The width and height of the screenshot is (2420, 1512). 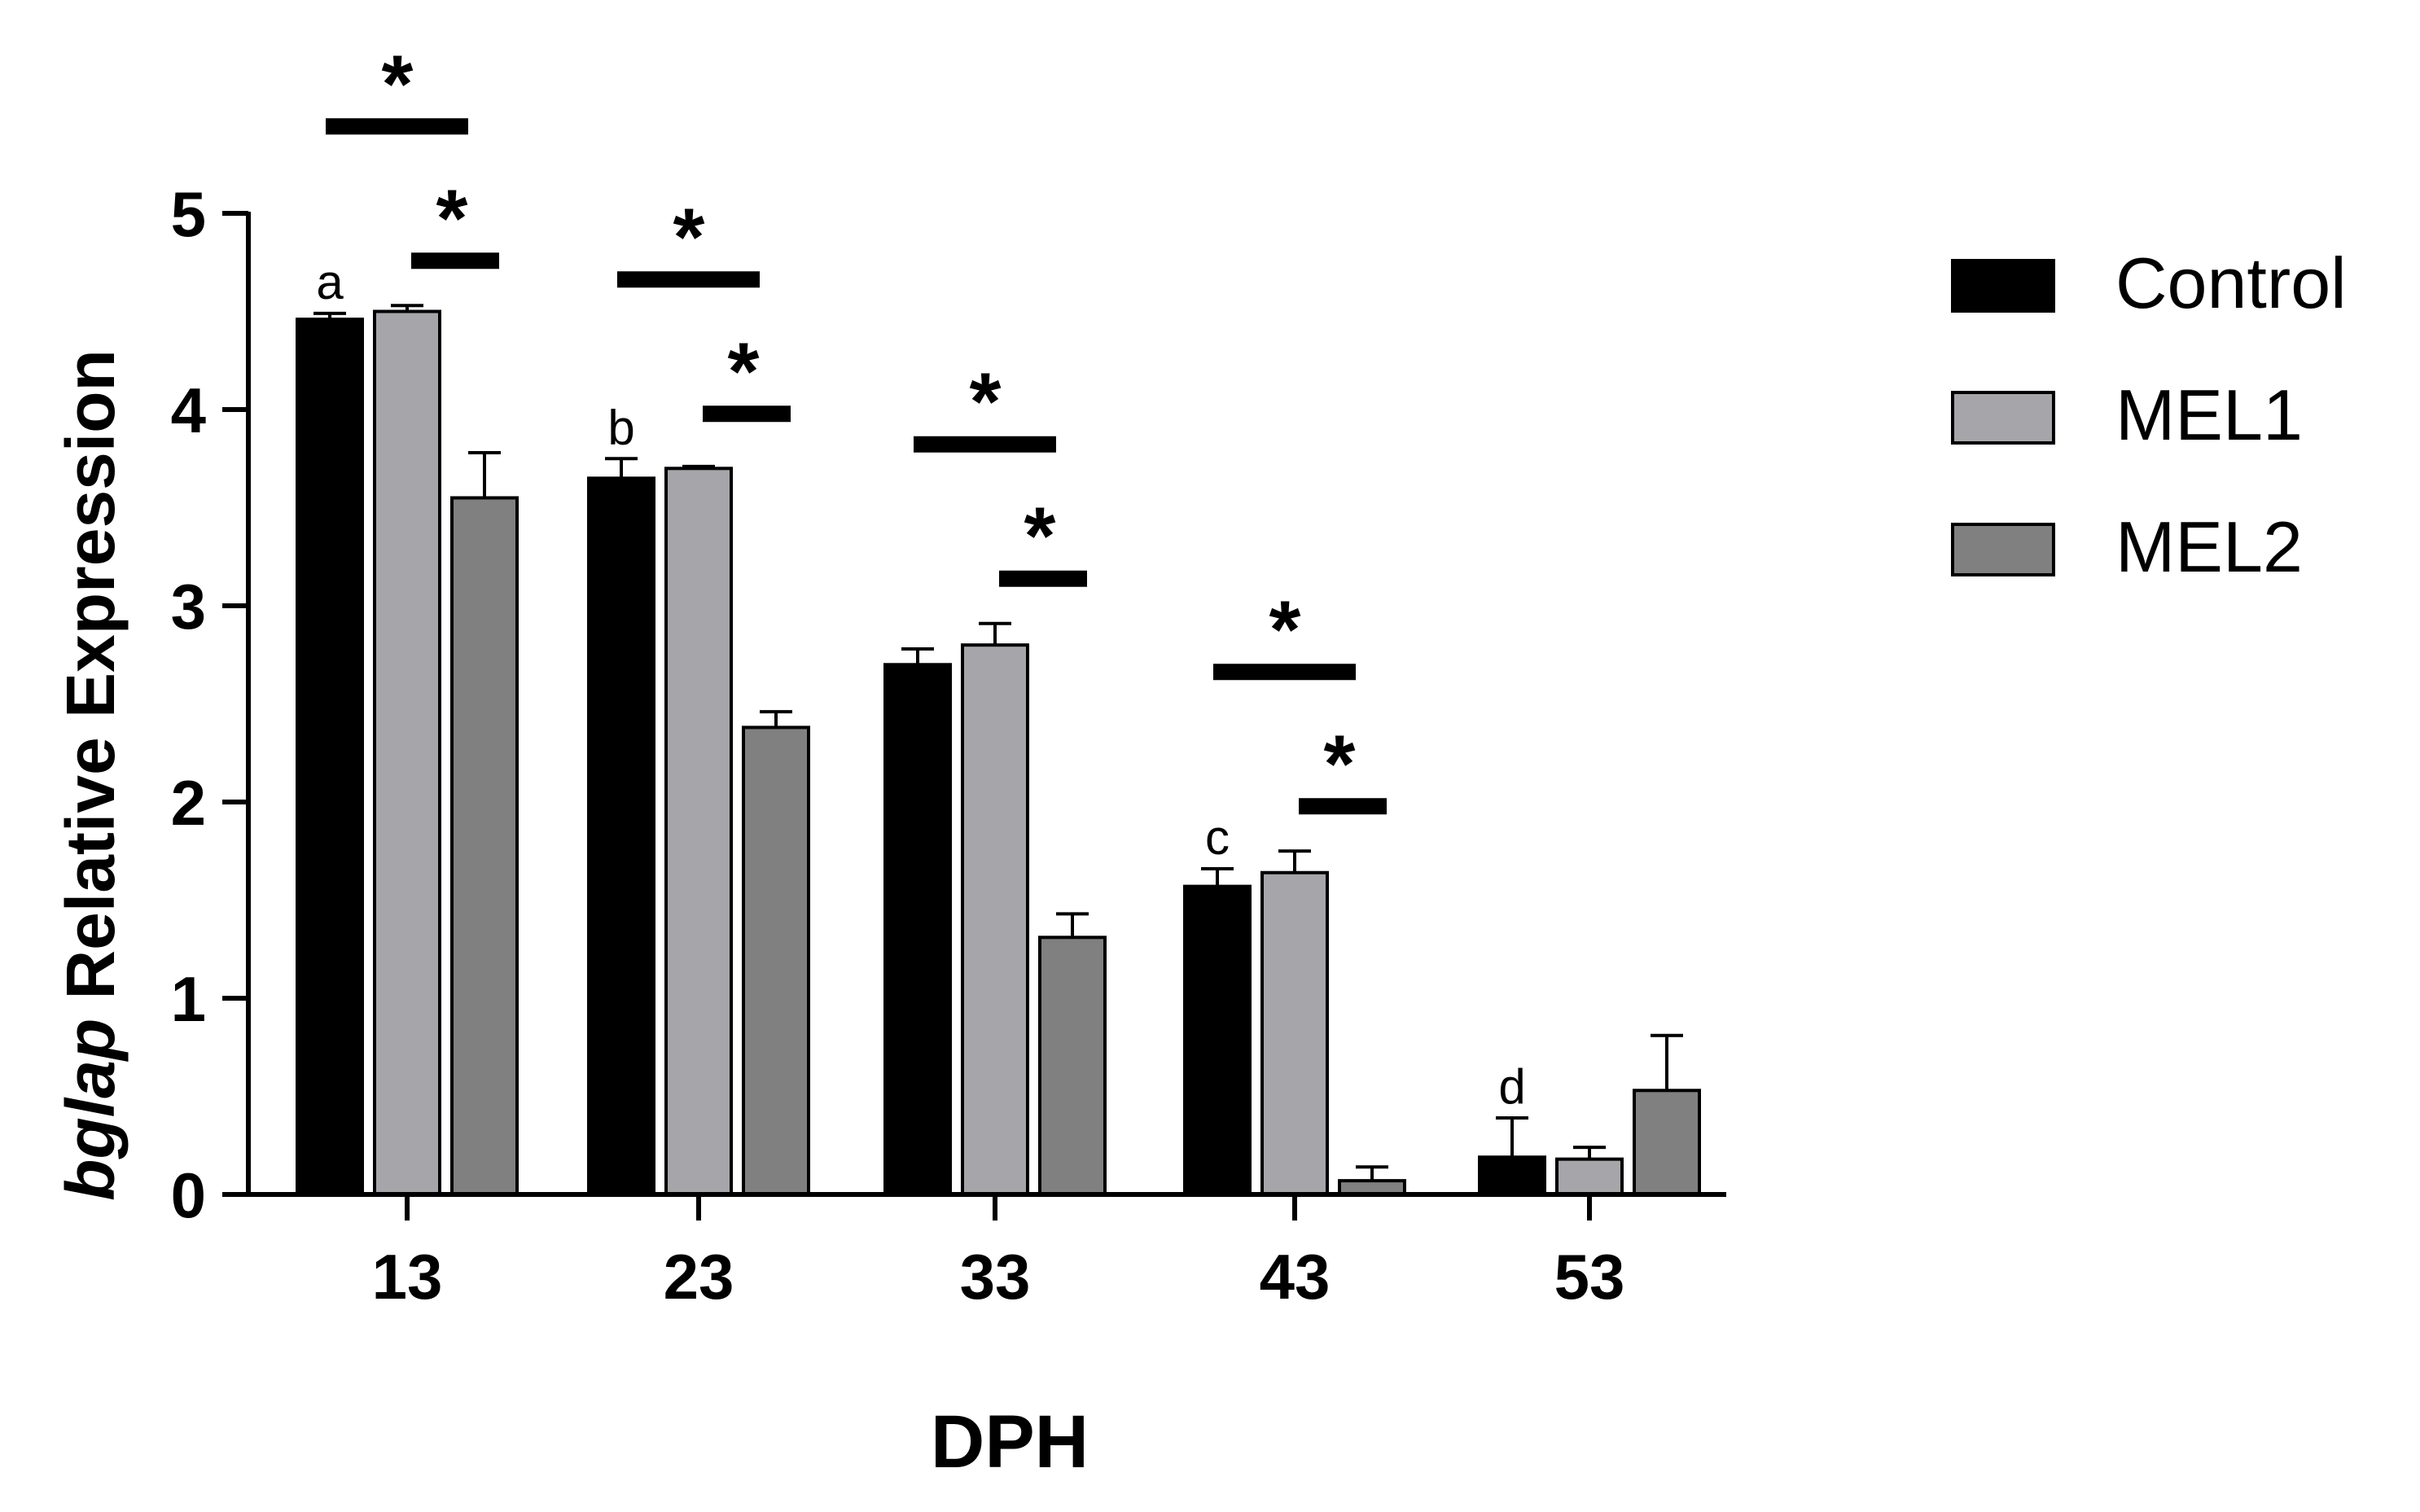 I want to click on significance-letter-13: a, so click(x=330, y=282).